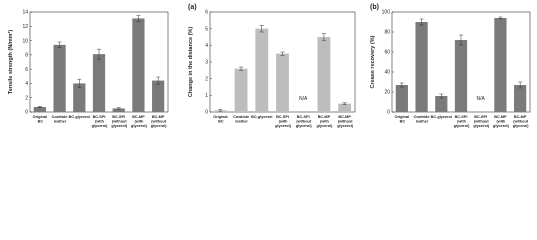 This screenshot has width=537, height=240. I want to click on y-tick-label: 12, so click(25, 27).